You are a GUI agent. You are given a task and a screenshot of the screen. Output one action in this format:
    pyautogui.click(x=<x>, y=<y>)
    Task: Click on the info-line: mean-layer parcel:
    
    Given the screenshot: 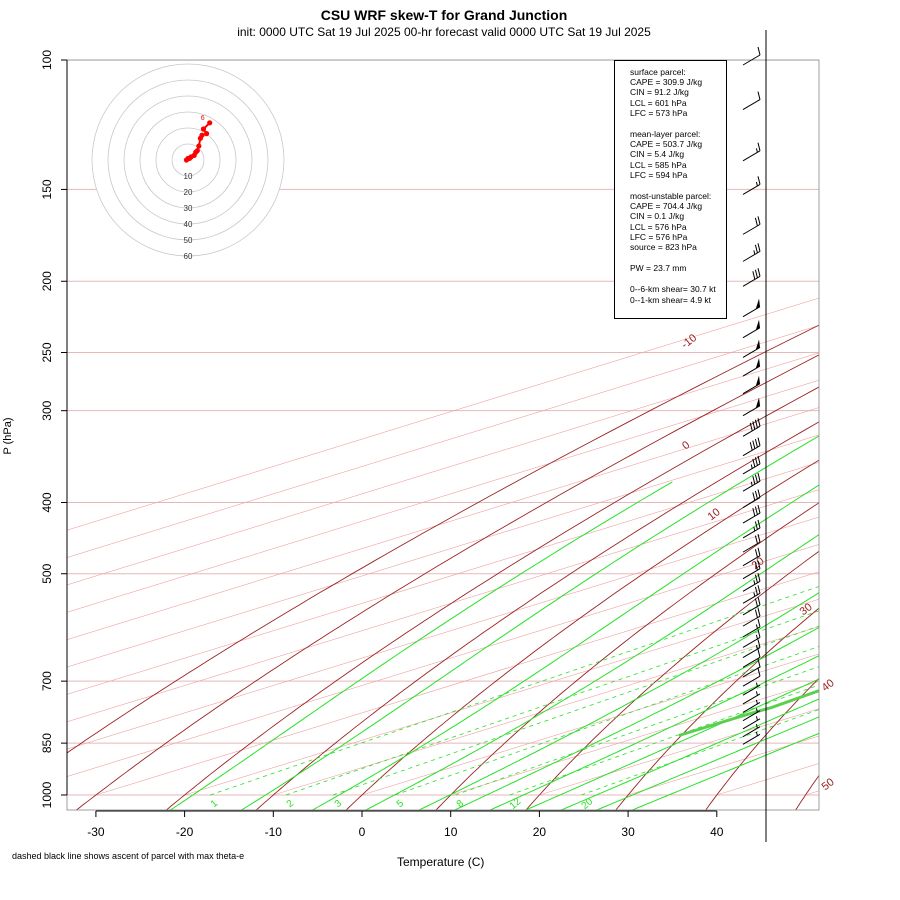 What is the action you would take?
    pyautogui.click(x=665, y=134)
    